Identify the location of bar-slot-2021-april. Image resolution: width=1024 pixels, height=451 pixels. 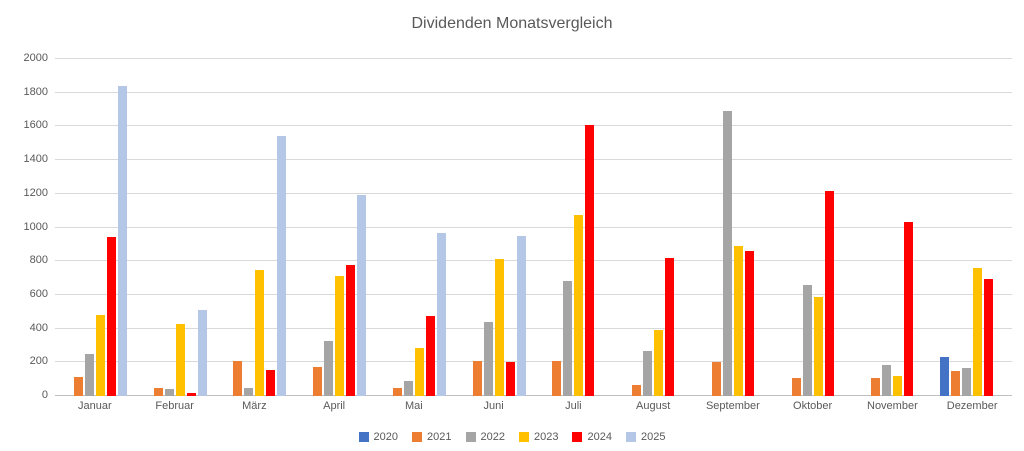
(318, 227).